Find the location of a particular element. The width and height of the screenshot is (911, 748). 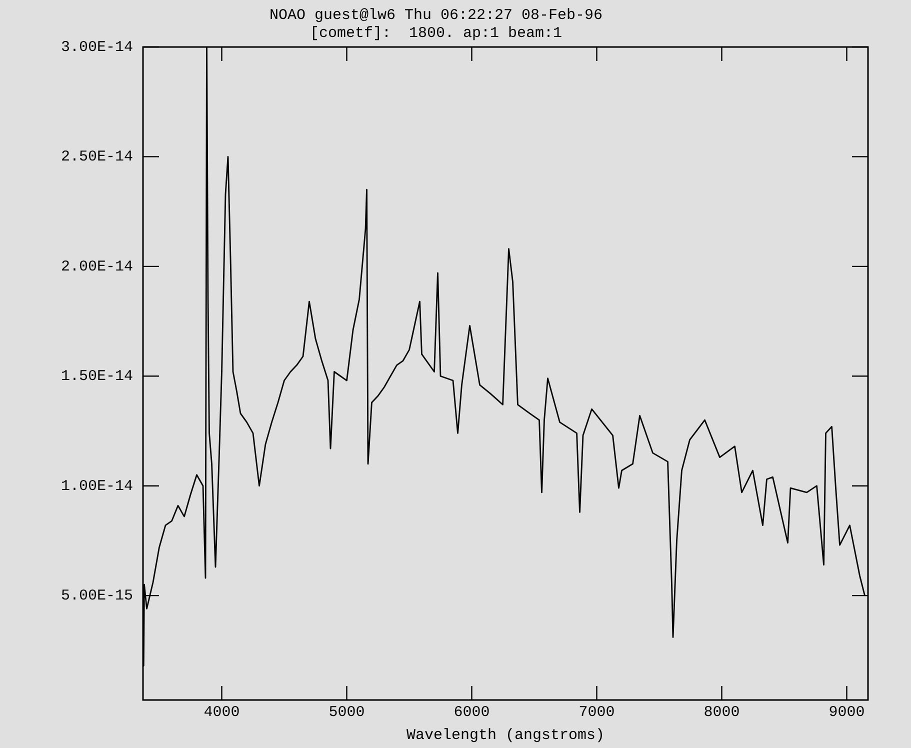

chart-title: NOAO guest@lw6 Thu 06:22:27 08-Feb-96 is located at coordinates (436, 15).